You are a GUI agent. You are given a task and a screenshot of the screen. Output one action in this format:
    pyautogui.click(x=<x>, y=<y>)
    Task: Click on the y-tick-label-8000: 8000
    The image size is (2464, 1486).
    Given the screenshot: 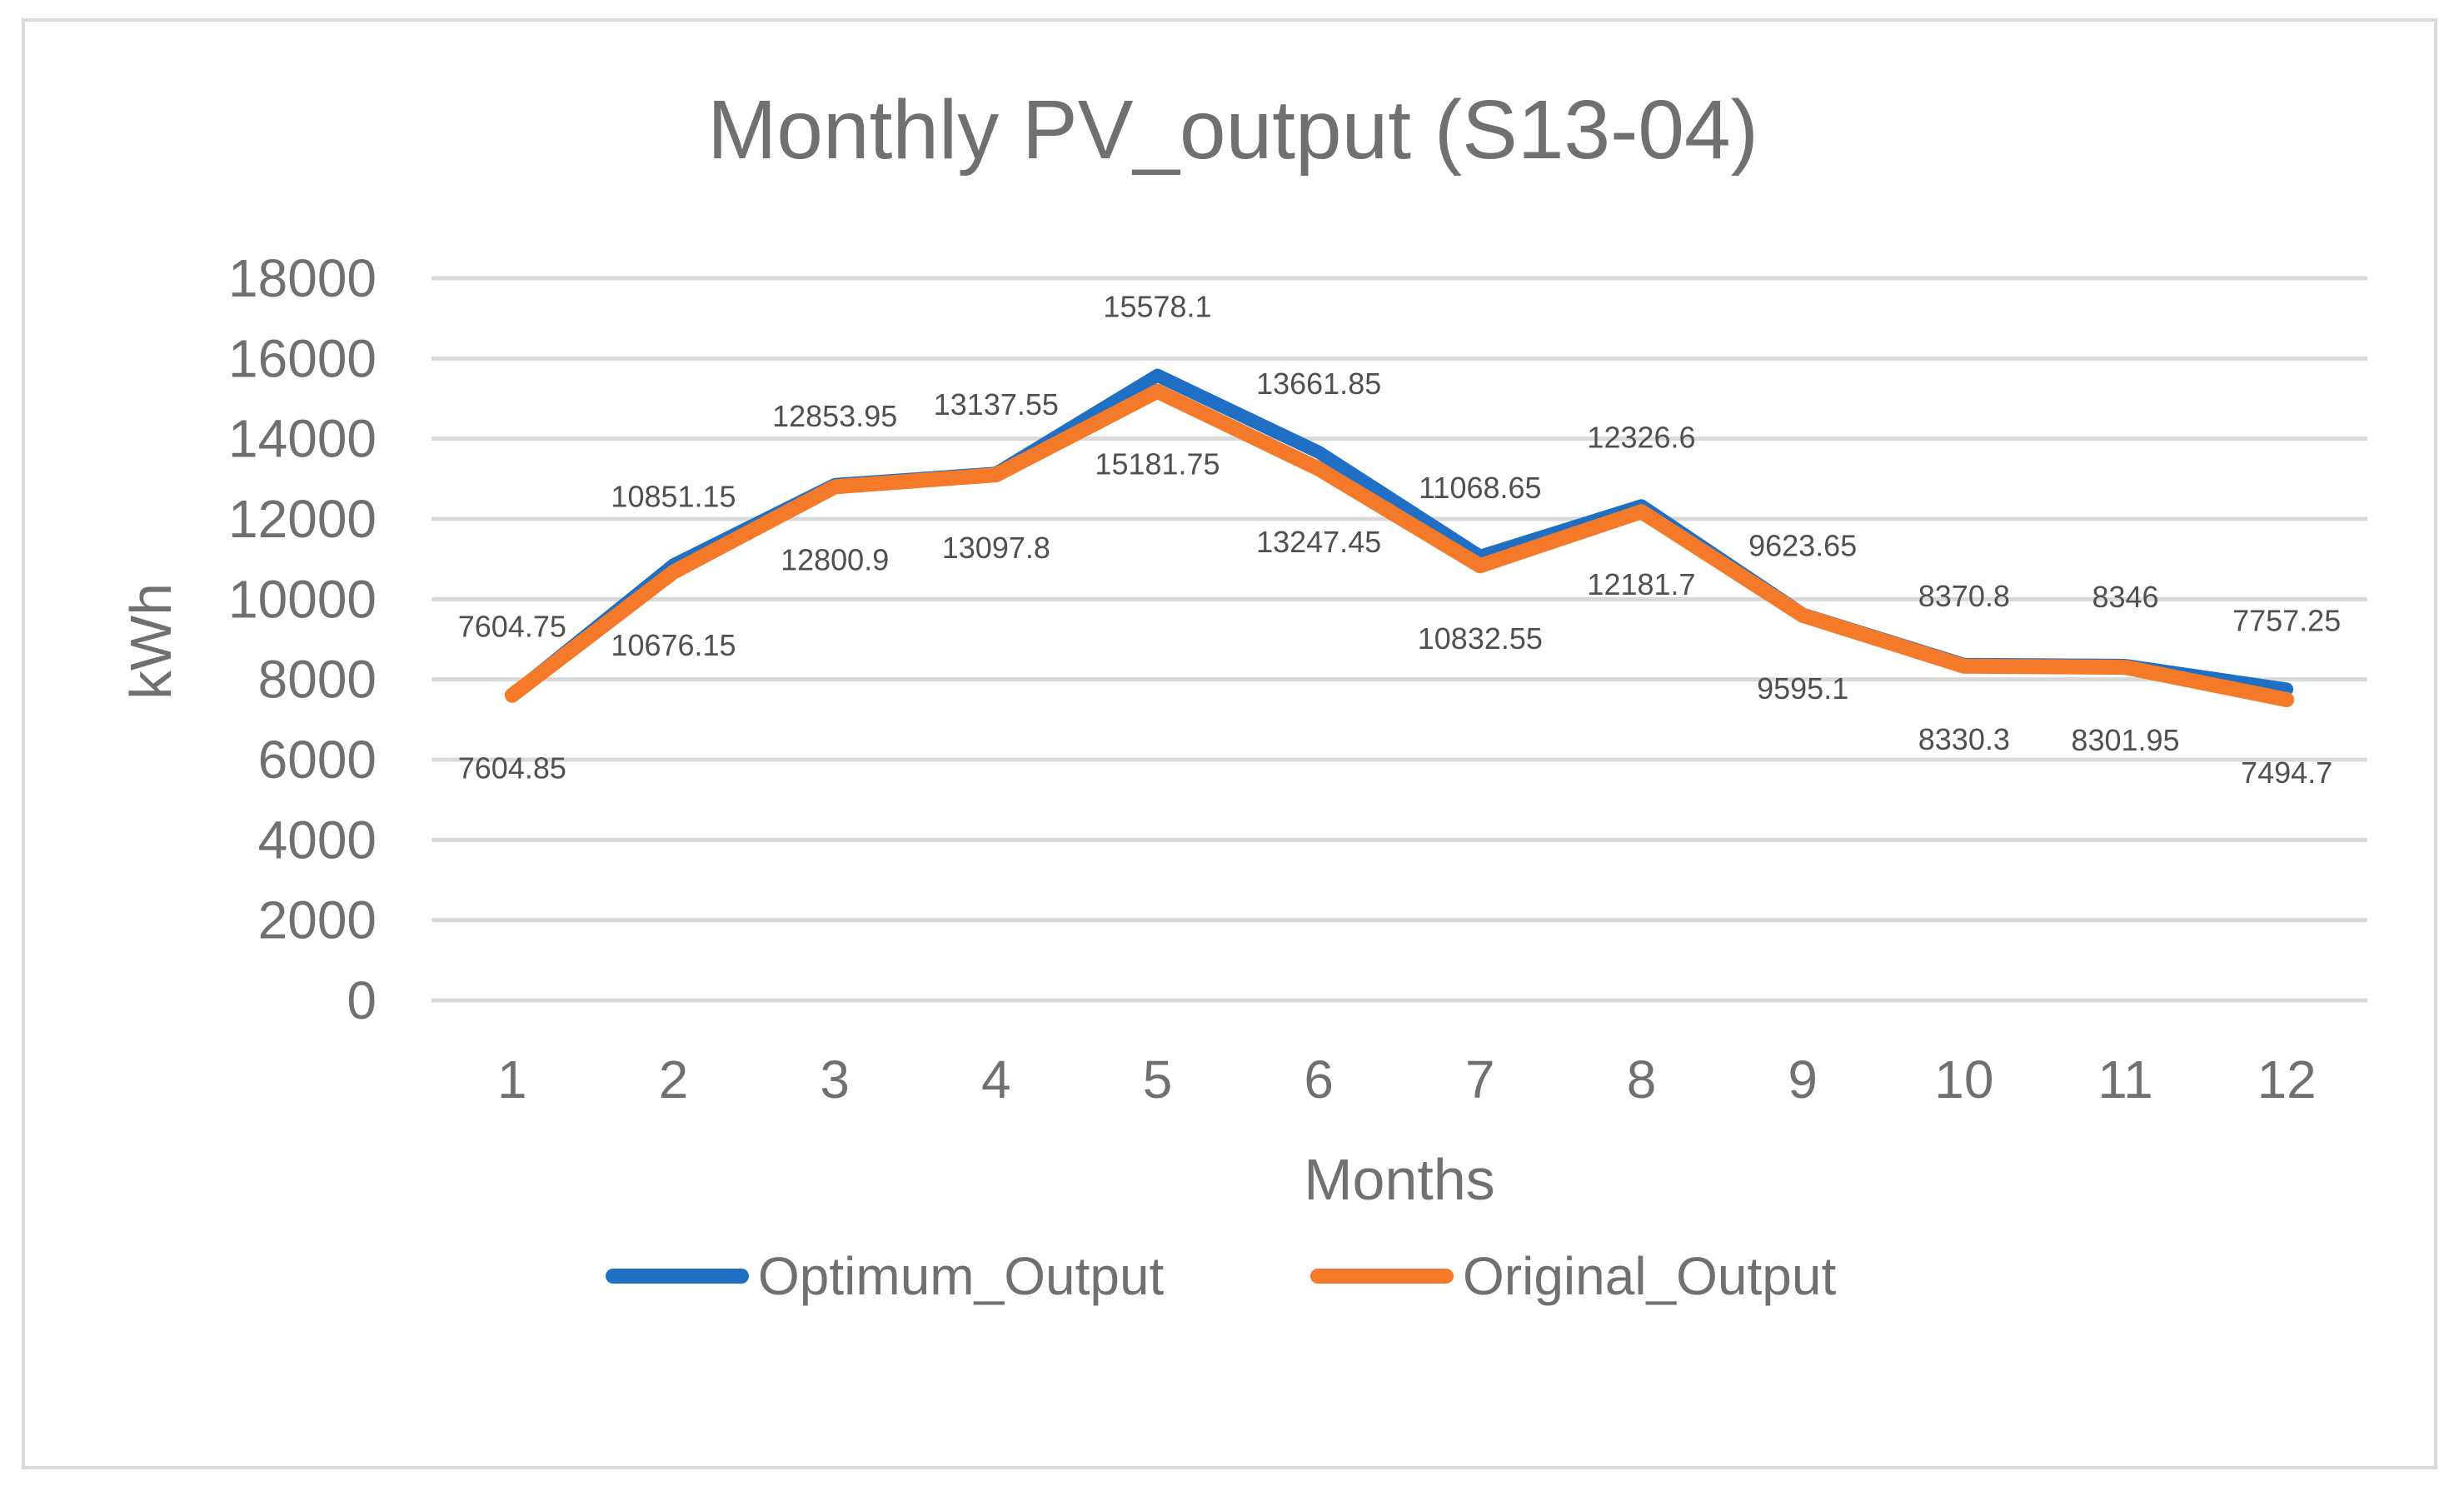 What is the action you would take?
    pyautogui.click(x=317, y=680)
    